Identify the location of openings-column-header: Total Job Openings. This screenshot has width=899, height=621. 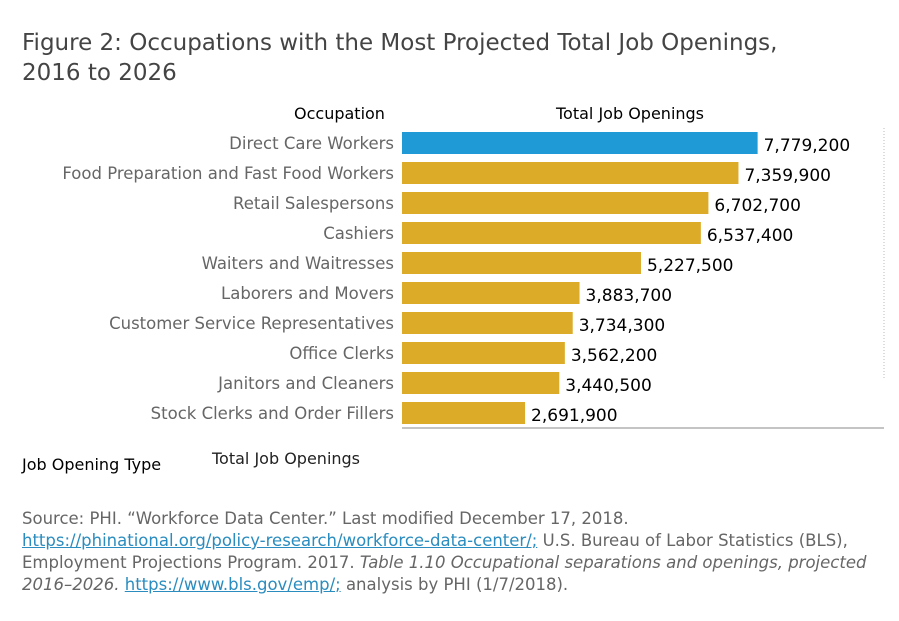
(630, 113).